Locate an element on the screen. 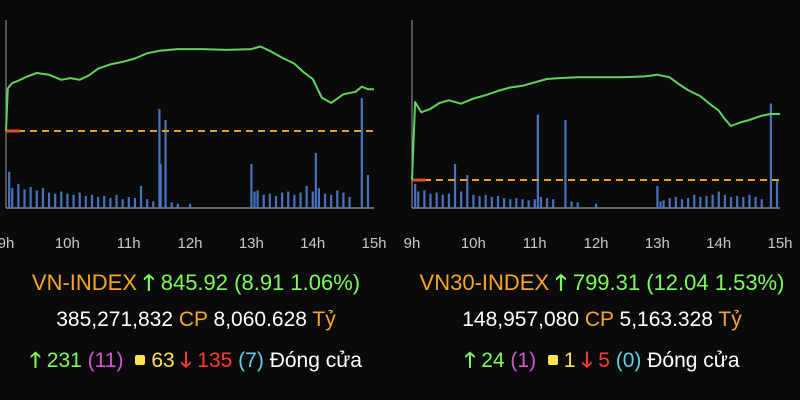  unchanged-count: 63 is located at coordinates (163, 360).